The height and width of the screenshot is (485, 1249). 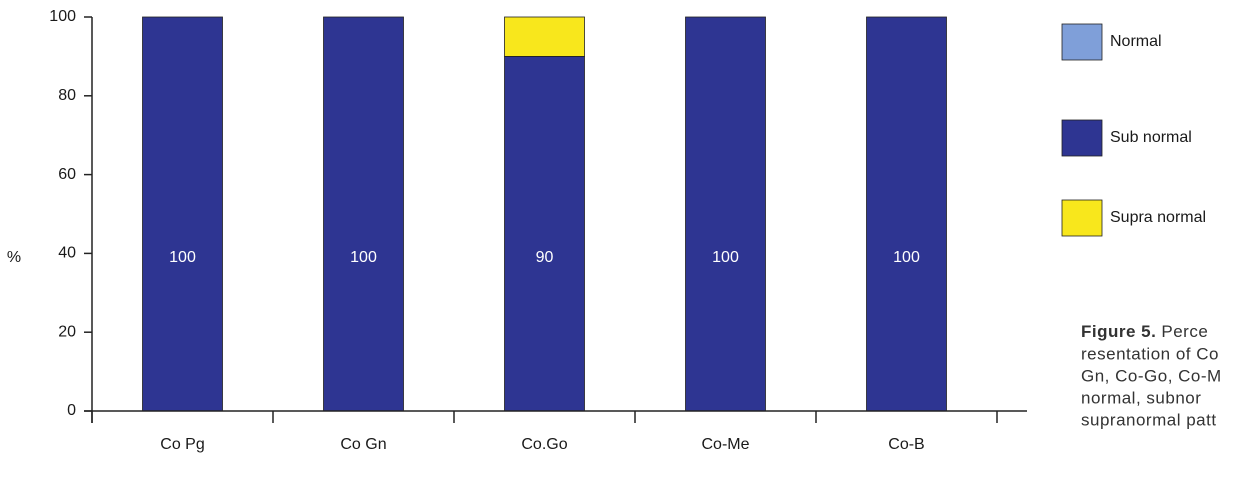 I want to click on y-tick-label: 40, so click(x=67, y=253).